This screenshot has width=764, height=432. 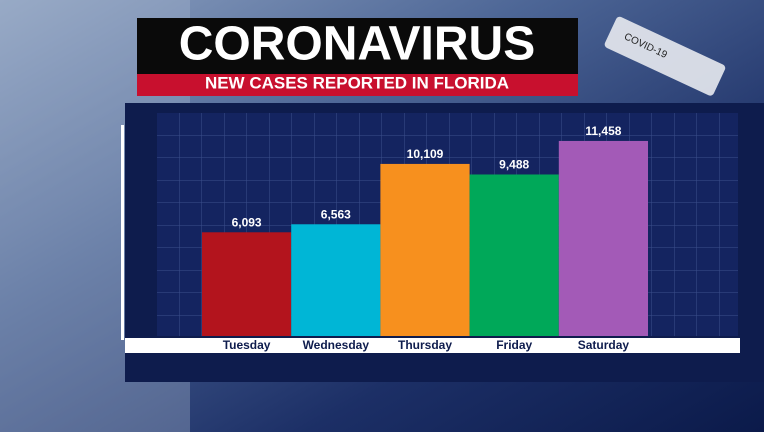 I want to click on test-tube: COVID-19, so click(x=665, y=56).